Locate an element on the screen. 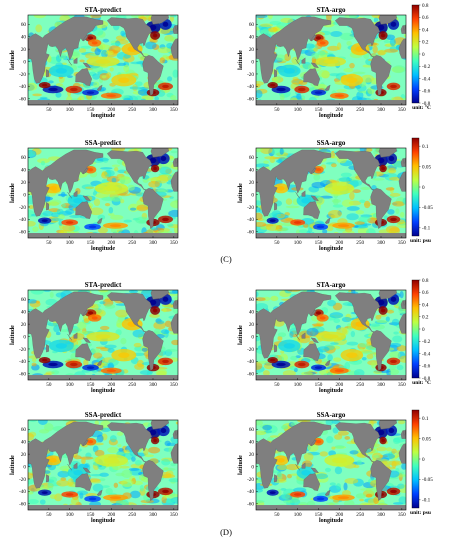  colorbar-tick-label: -0.1 is located at coordinates (426, 501).